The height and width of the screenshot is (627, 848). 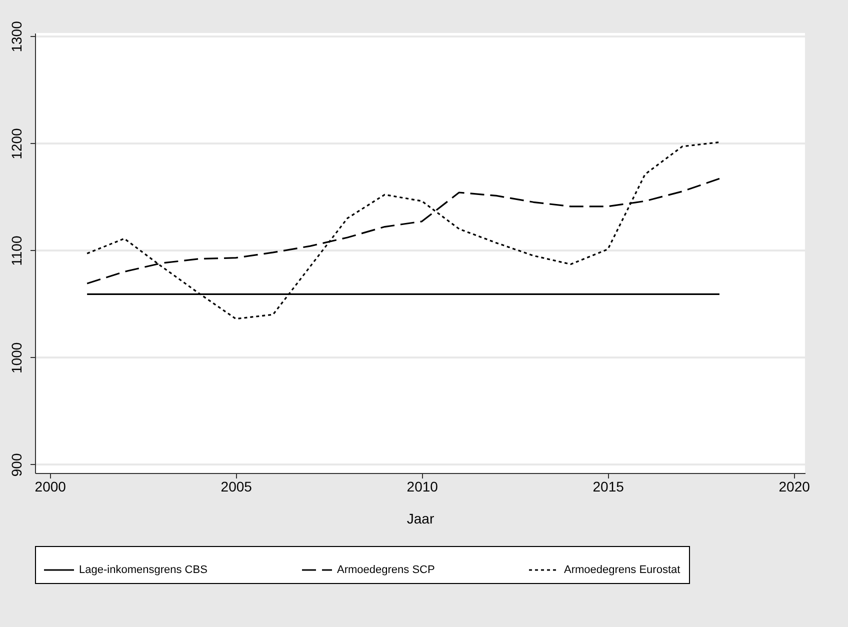 I want to click on y-tick-label: 1200, so click(x=16, y=144).